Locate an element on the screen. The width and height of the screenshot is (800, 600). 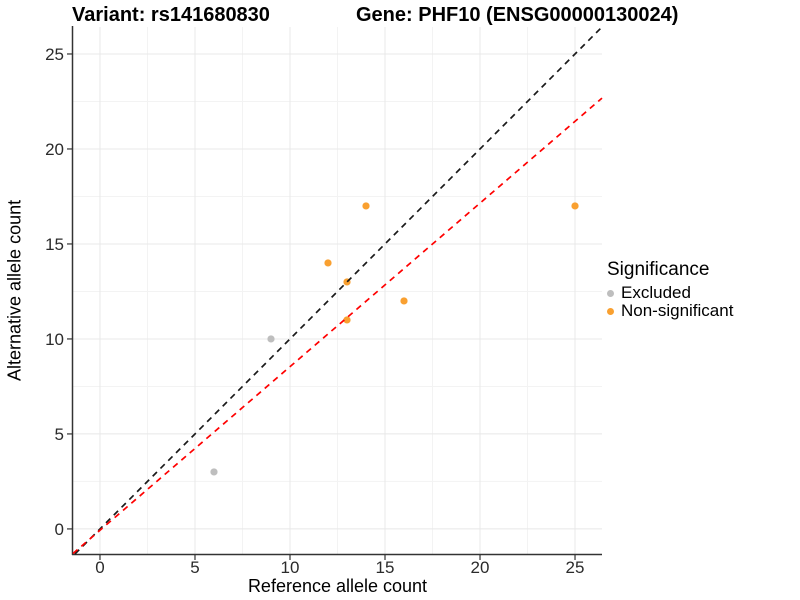
x-tick-label: 20 is located at coordinates (480, 567).